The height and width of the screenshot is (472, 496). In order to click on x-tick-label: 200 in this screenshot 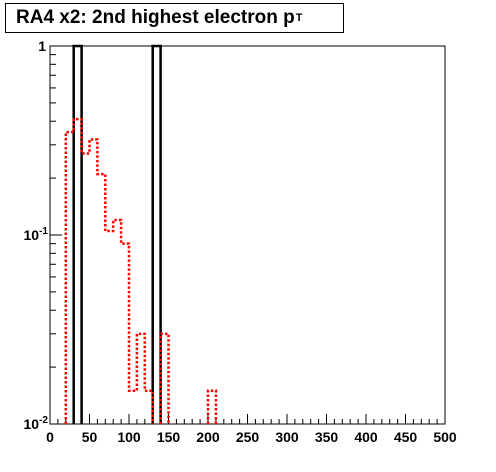, I will do `click(208, 437)`.